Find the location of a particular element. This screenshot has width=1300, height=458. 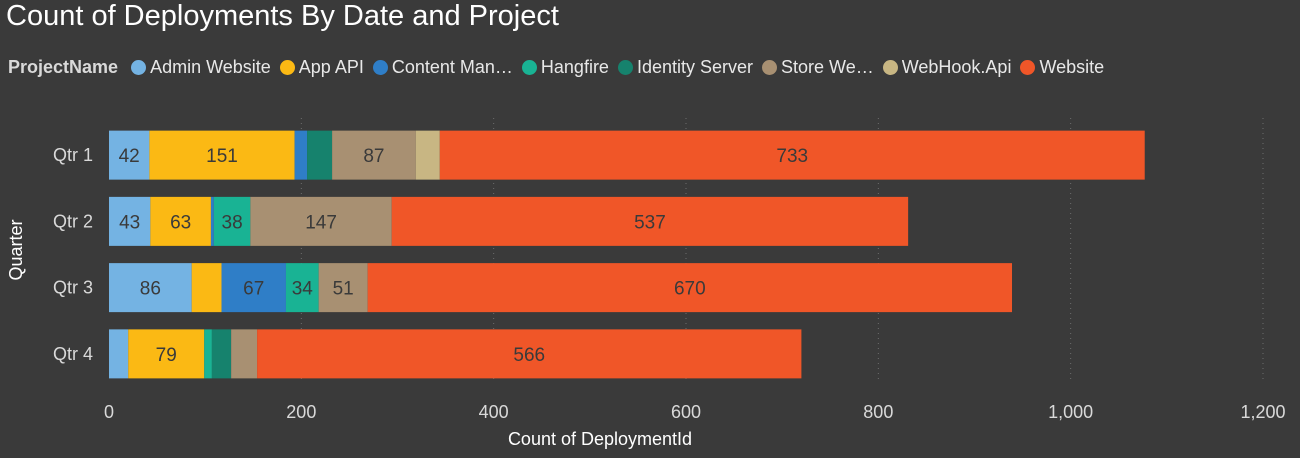

data-label: 79 is located at coordinates (166, 355).